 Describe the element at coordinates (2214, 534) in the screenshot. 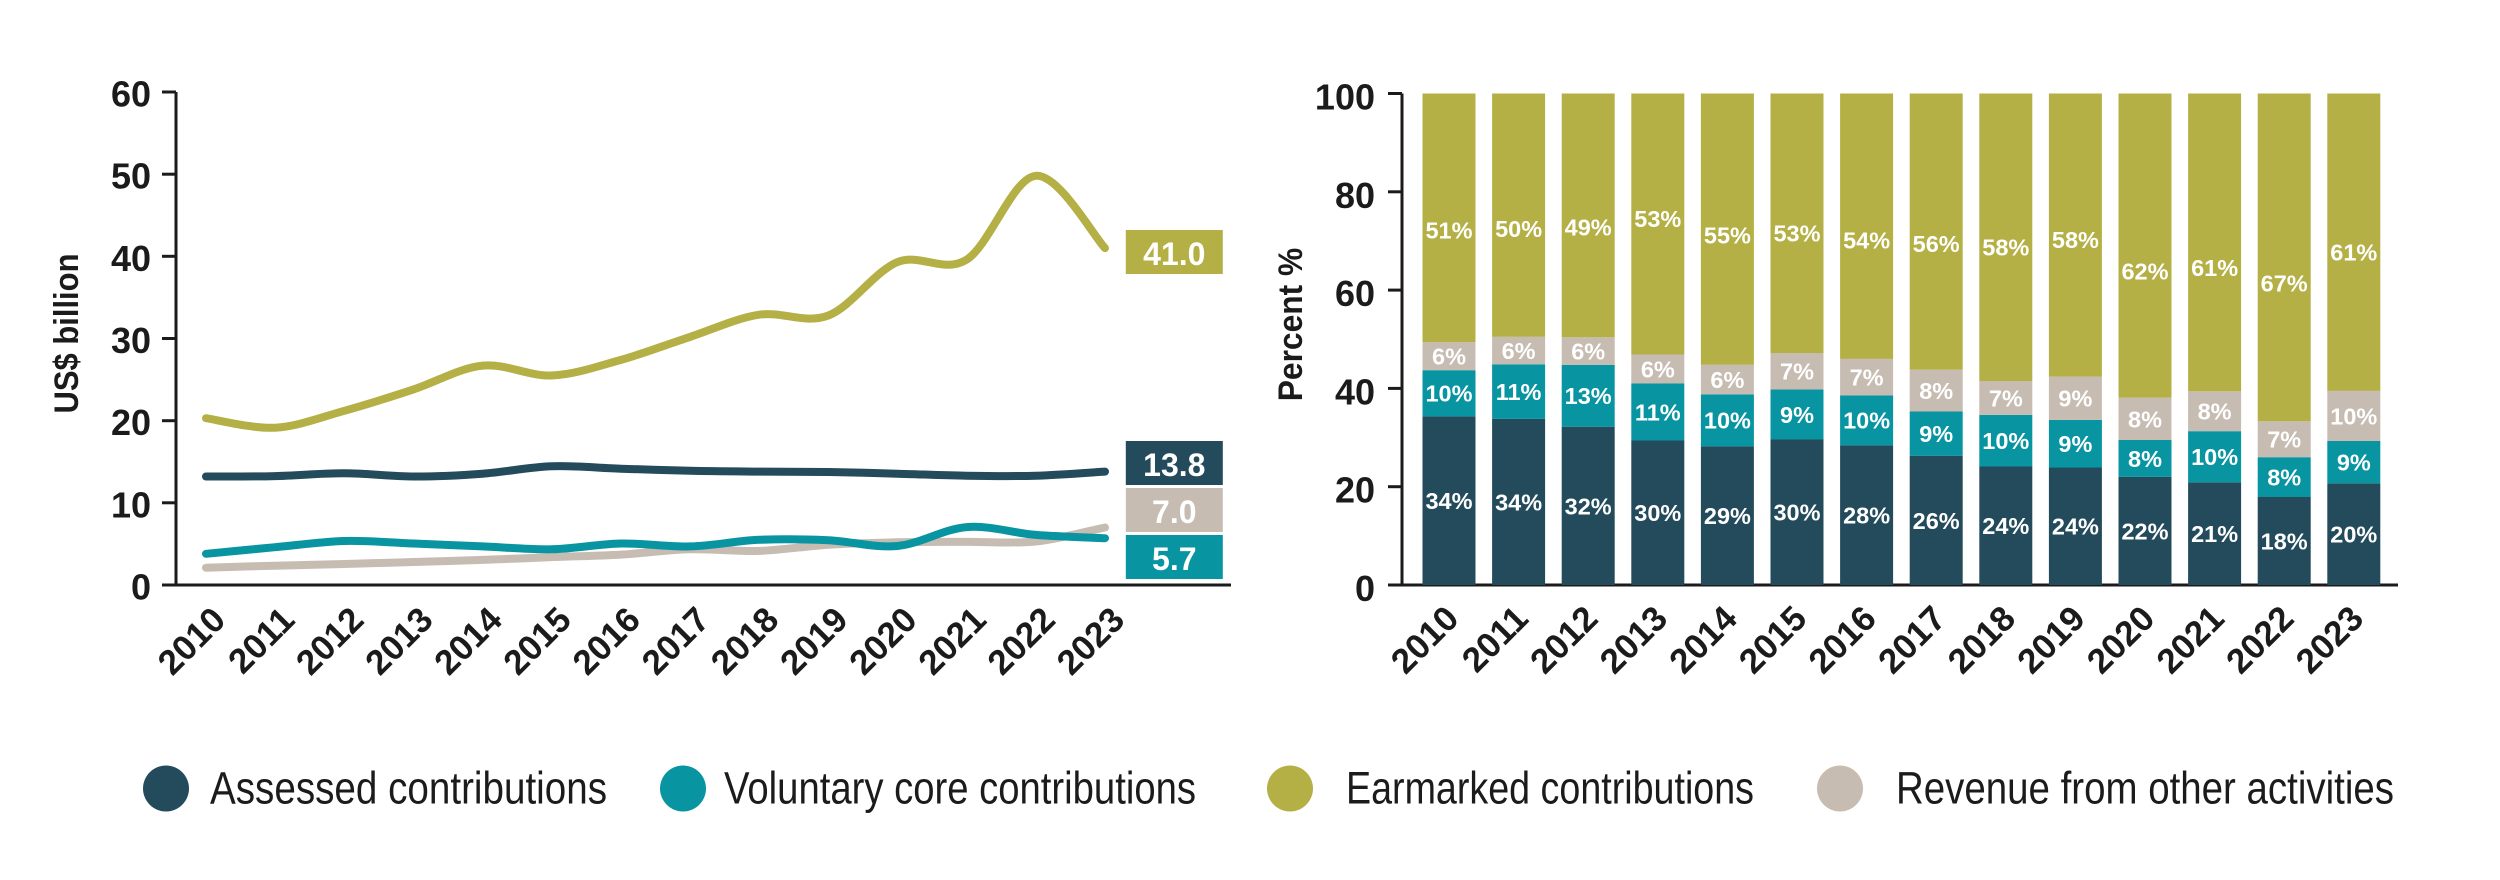

I see `svg-text: 21%` at that location.